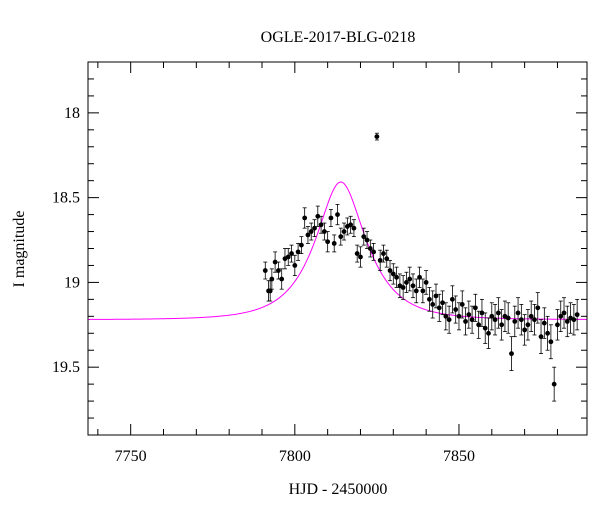 The width and height of the screenshot is (600, 512). What do you see at coordinates (131, 456) in the screenshot?
I see `x-tick-label: 7750` at bounding box center [131, 456].